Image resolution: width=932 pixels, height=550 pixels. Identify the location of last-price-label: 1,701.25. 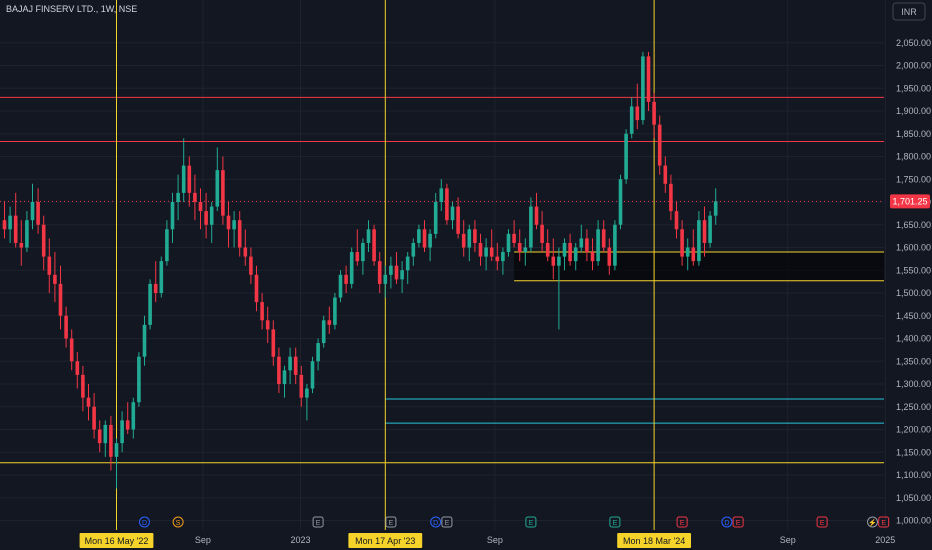
(909, 201).